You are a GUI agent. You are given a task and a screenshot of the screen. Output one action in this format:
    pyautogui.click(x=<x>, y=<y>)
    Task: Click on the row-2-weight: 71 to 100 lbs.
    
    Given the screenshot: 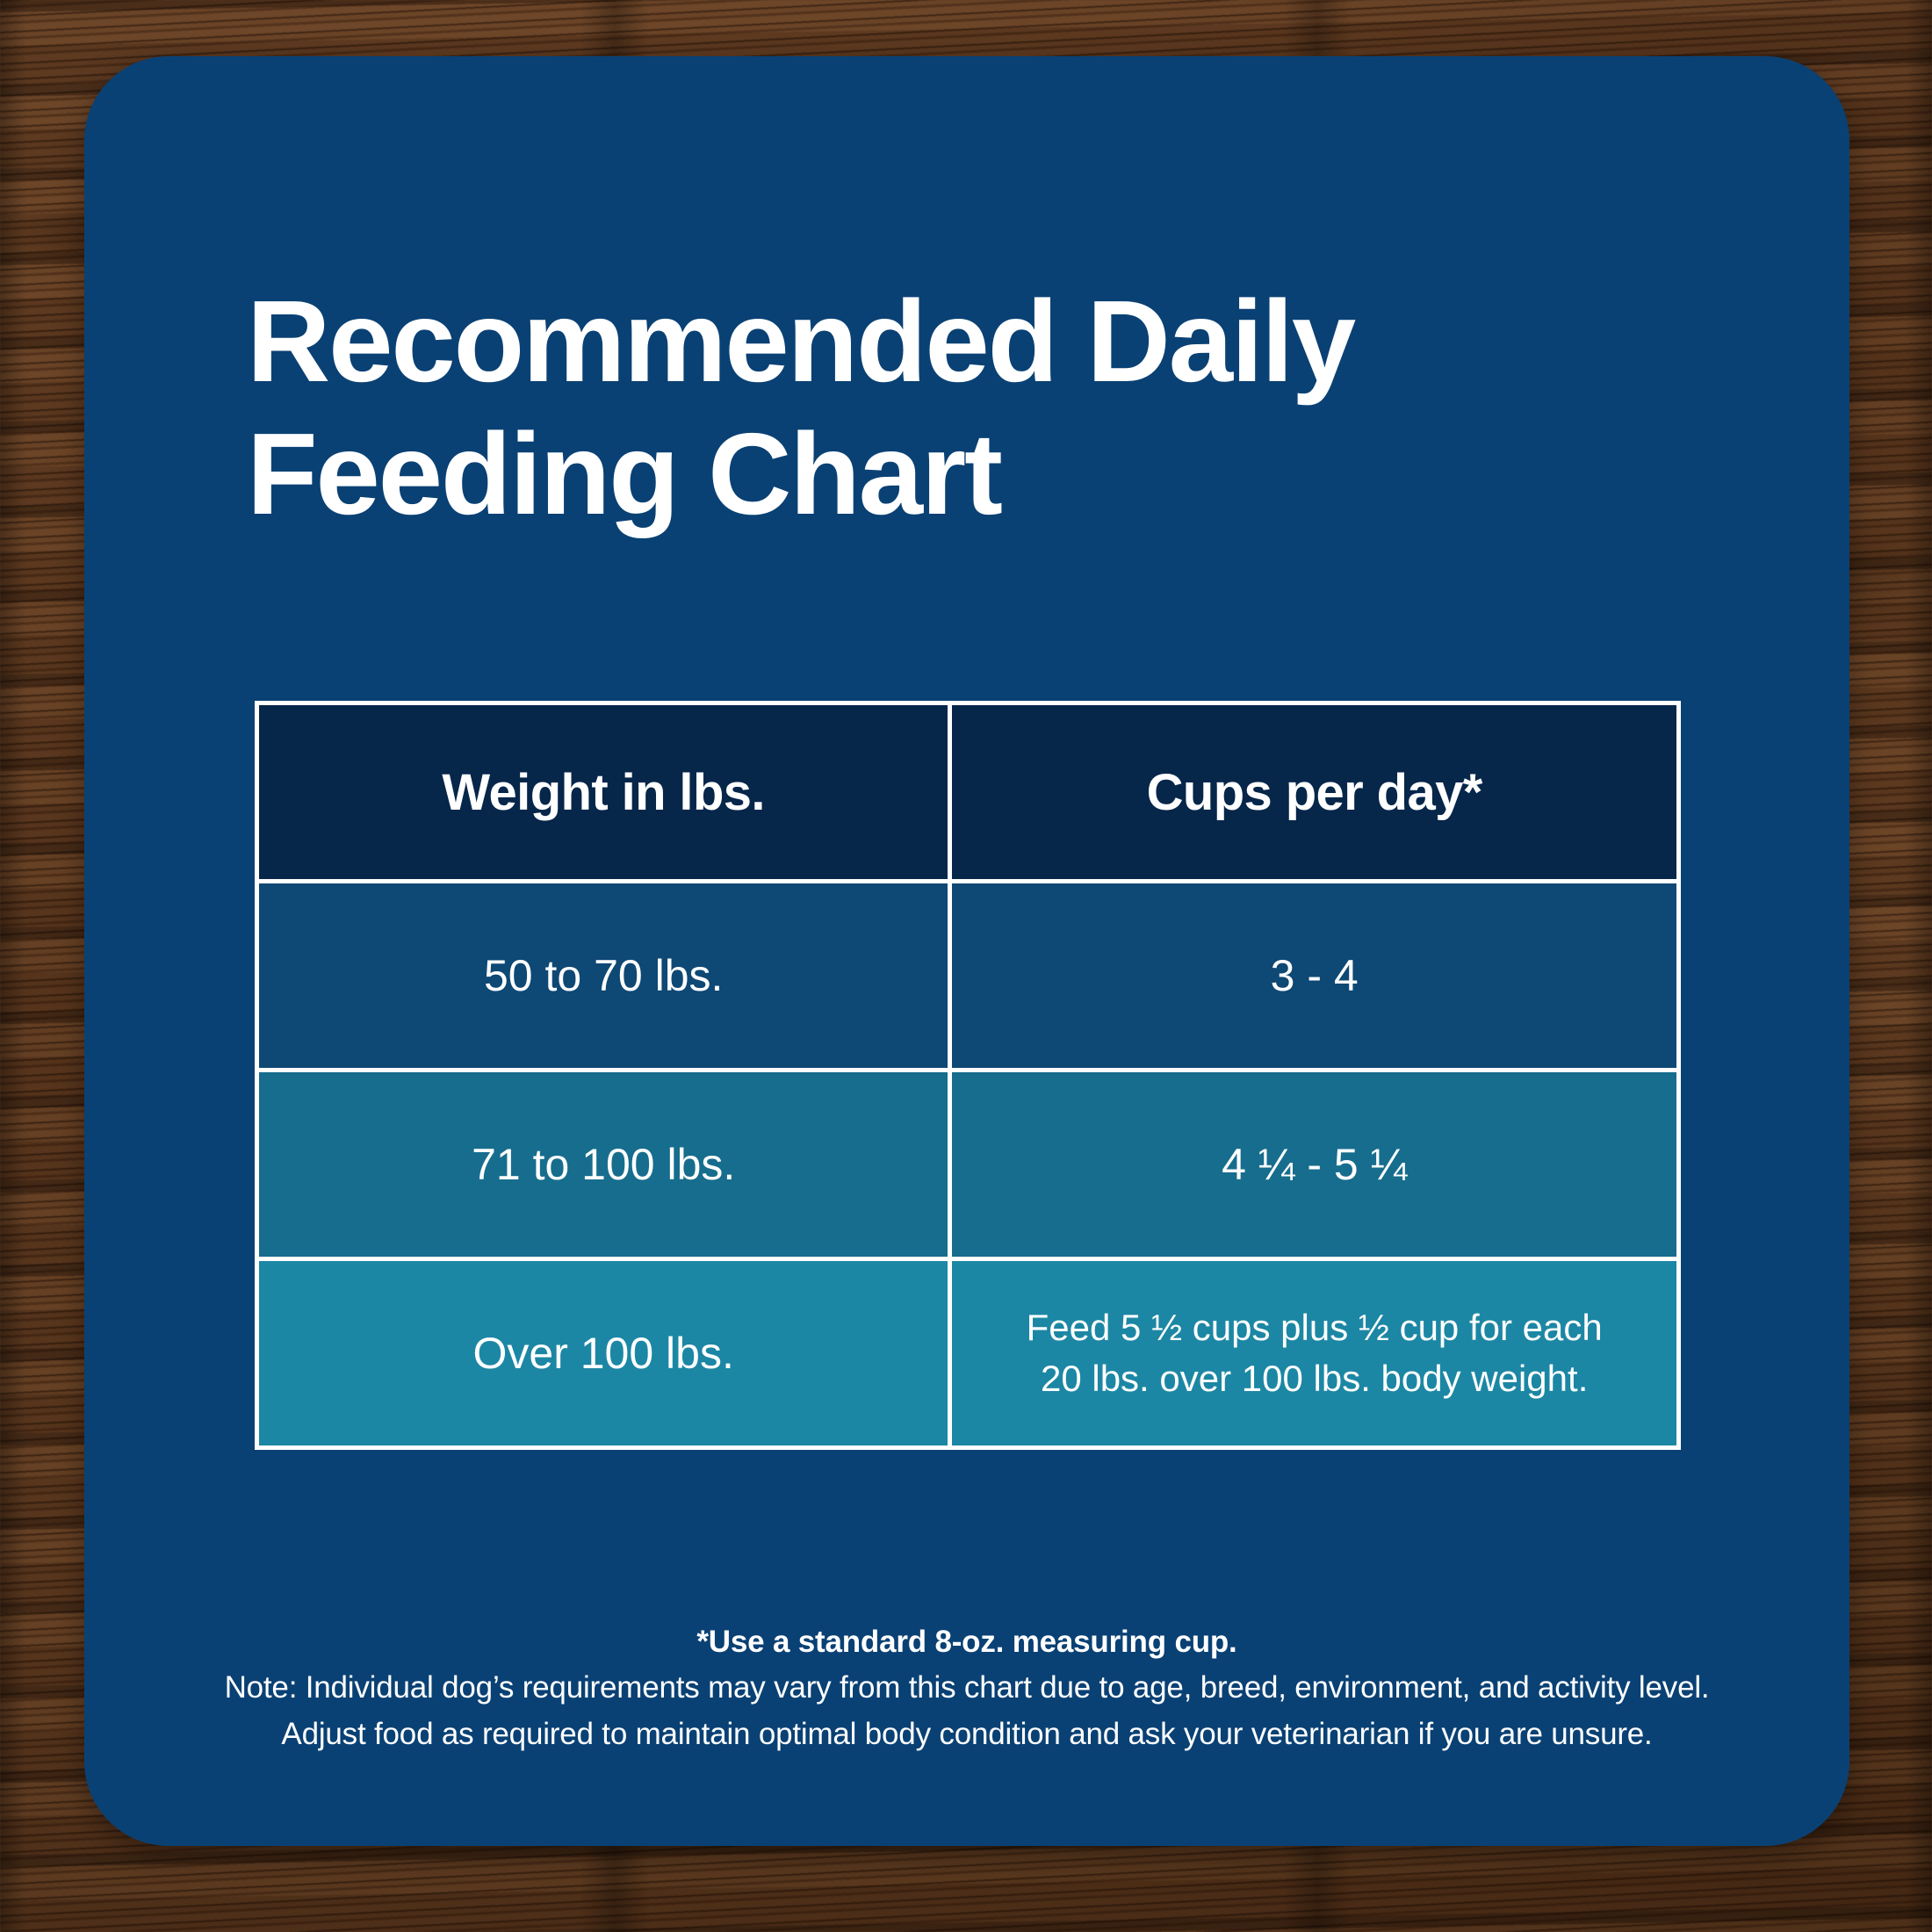 What is the action you would take?
    pyautogui.click(x=603, y=1164)
    